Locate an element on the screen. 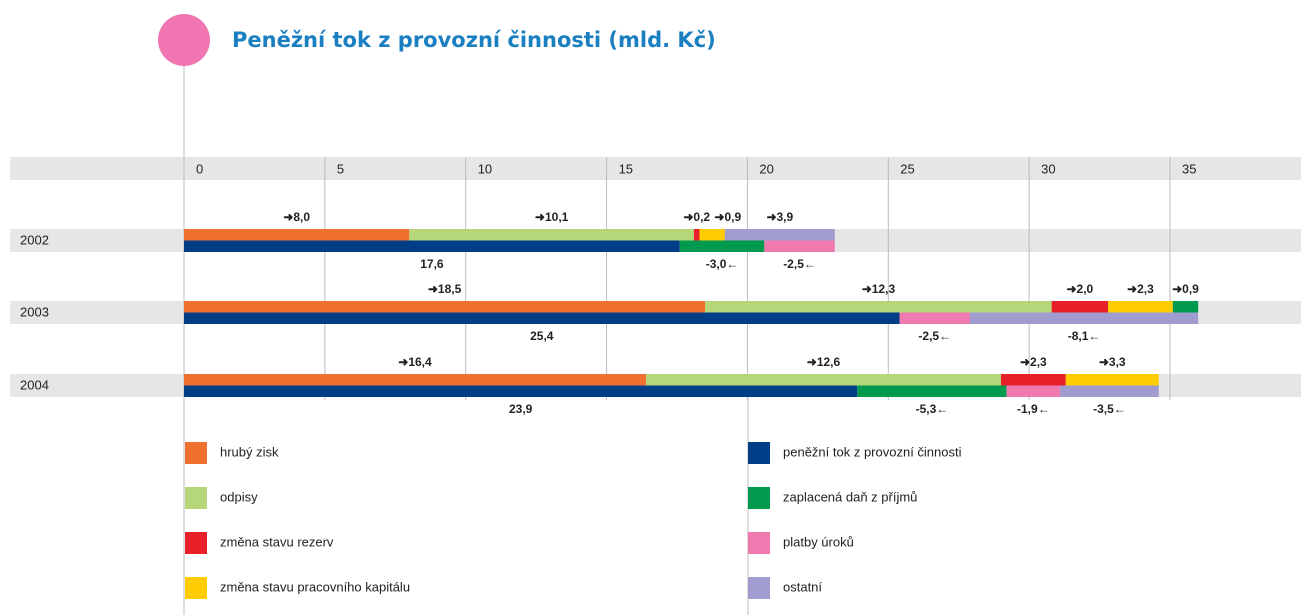 The height and width of the screenshot is (615, 1301). legend-label: změna stavu rezerv is located at coordinates (277, 541).